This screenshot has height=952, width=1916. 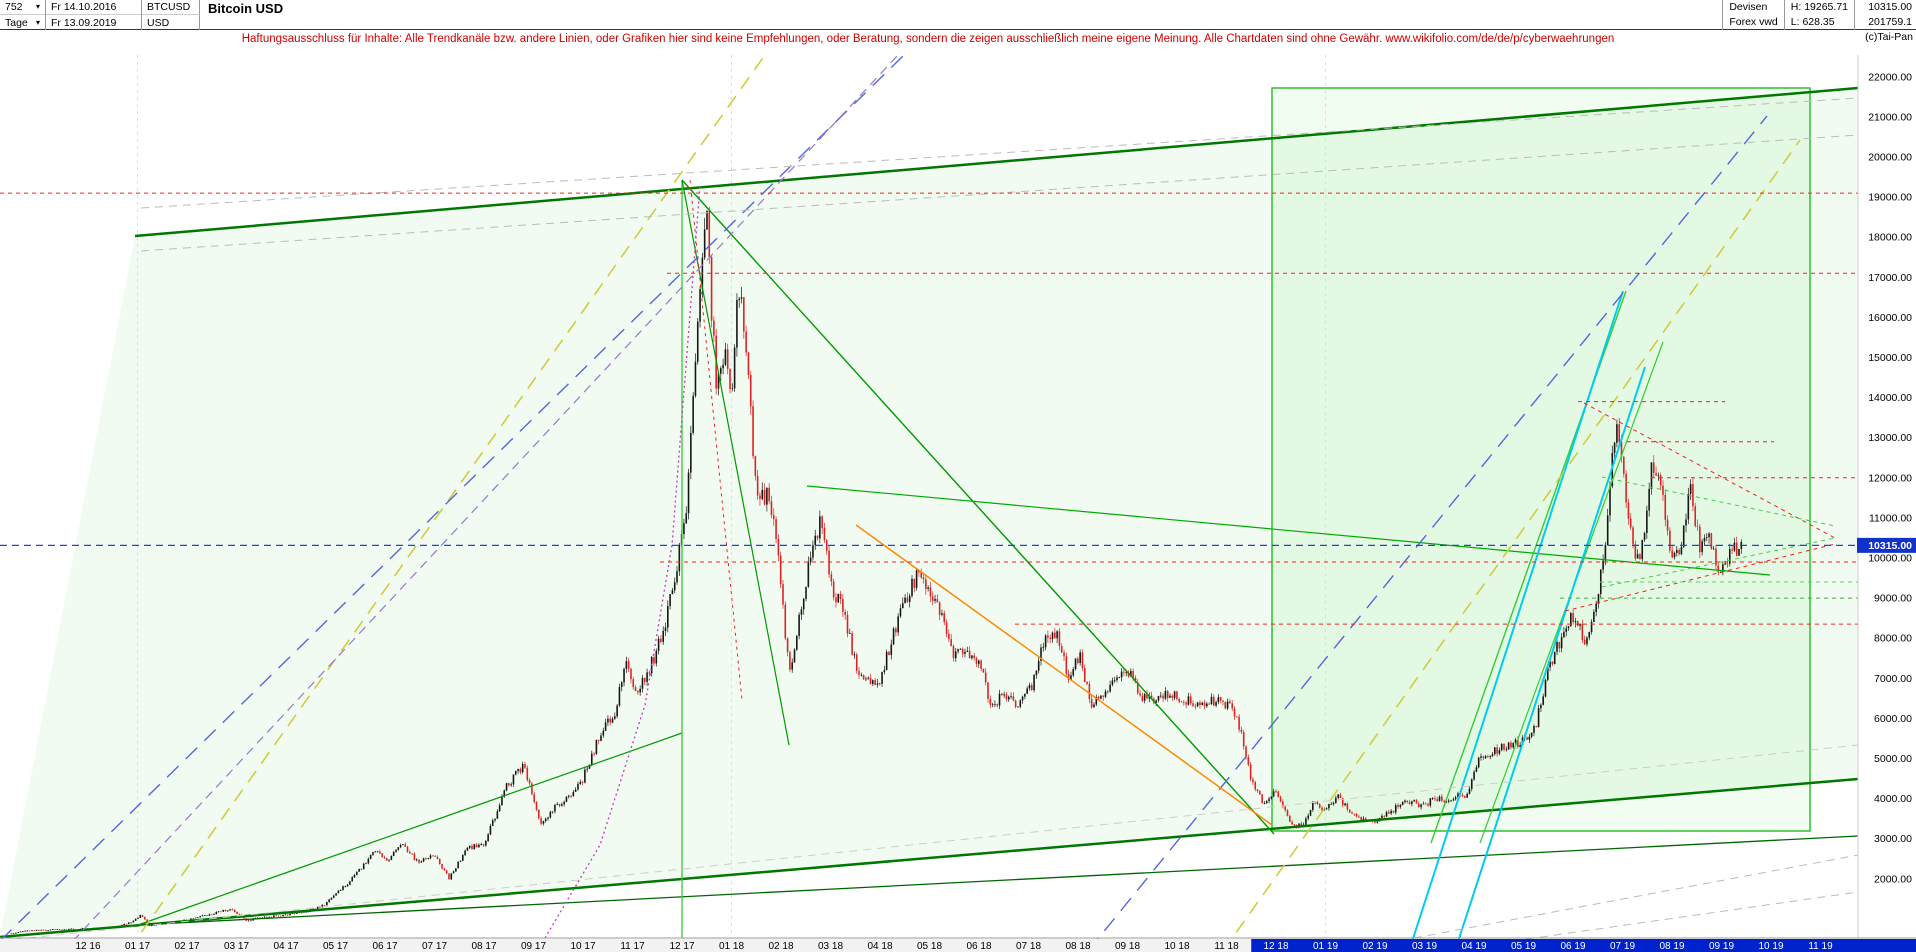 I want to click on time-axis-label: 06 18, so click(x=978, y=946).